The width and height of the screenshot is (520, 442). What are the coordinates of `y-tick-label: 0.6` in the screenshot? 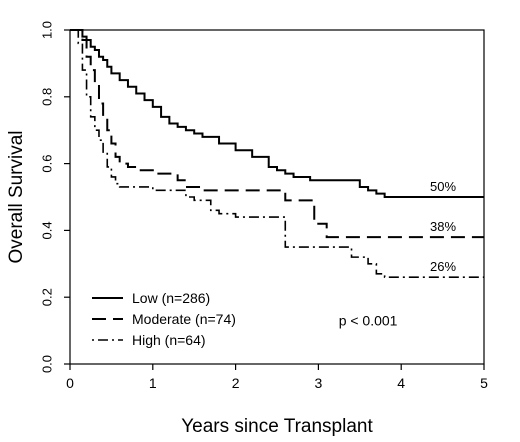 It's located at (46, 164).